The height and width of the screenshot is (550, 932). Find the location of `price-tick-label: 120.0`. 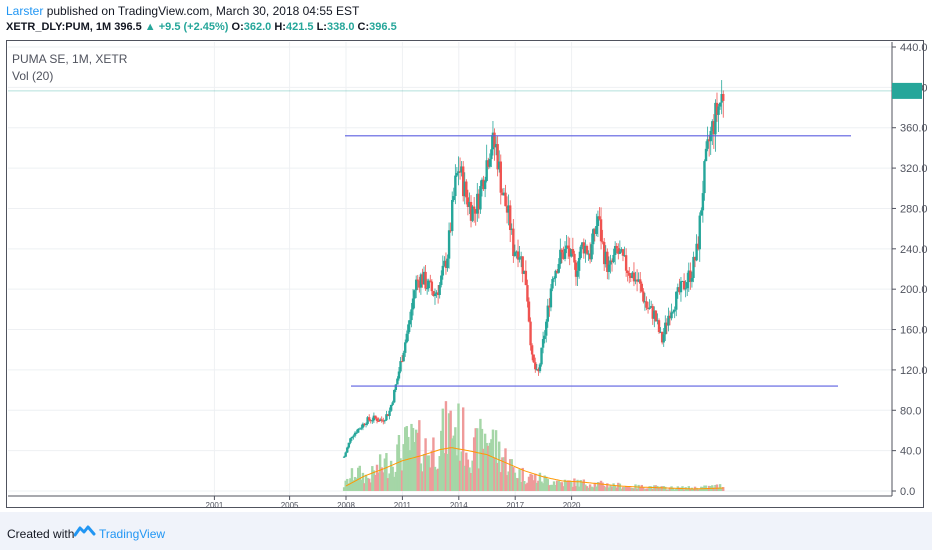

price-tick-label: 120.0 is located at coordinates (914, 371).